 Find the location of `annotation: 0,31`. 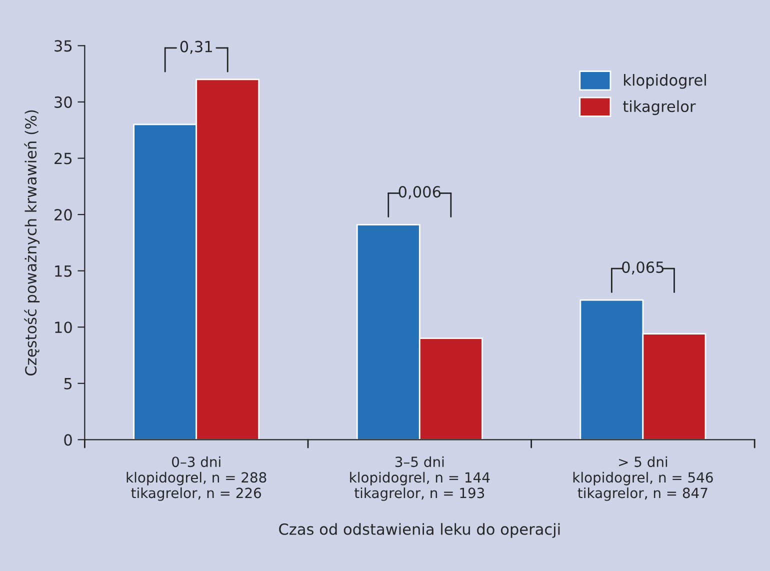

annotation: 0,31 is located at coordinates (196, 47).